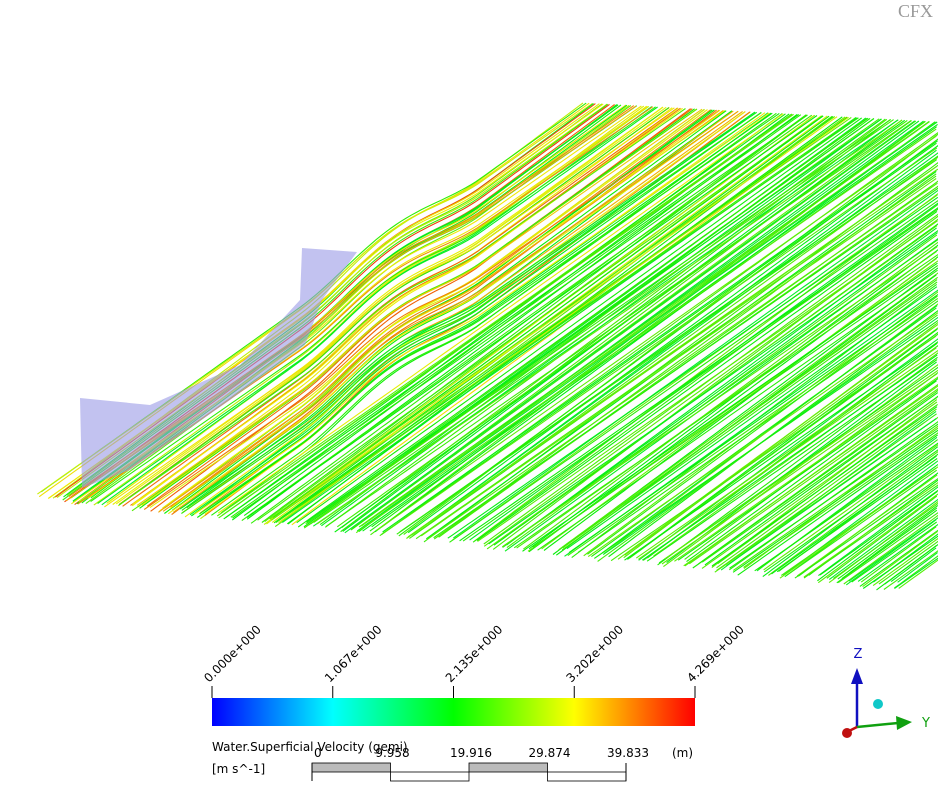 This screenshot has width=938, height=806. Describe the element at coordinates (550, 753) in the screenshot. I see `scale-tick-label: 29.874` at that location.